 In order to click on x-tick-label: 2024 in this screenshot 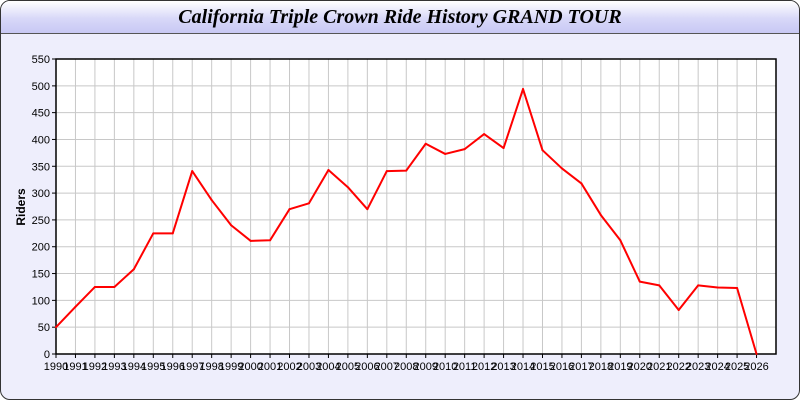, I will do `click(717, 367)`.